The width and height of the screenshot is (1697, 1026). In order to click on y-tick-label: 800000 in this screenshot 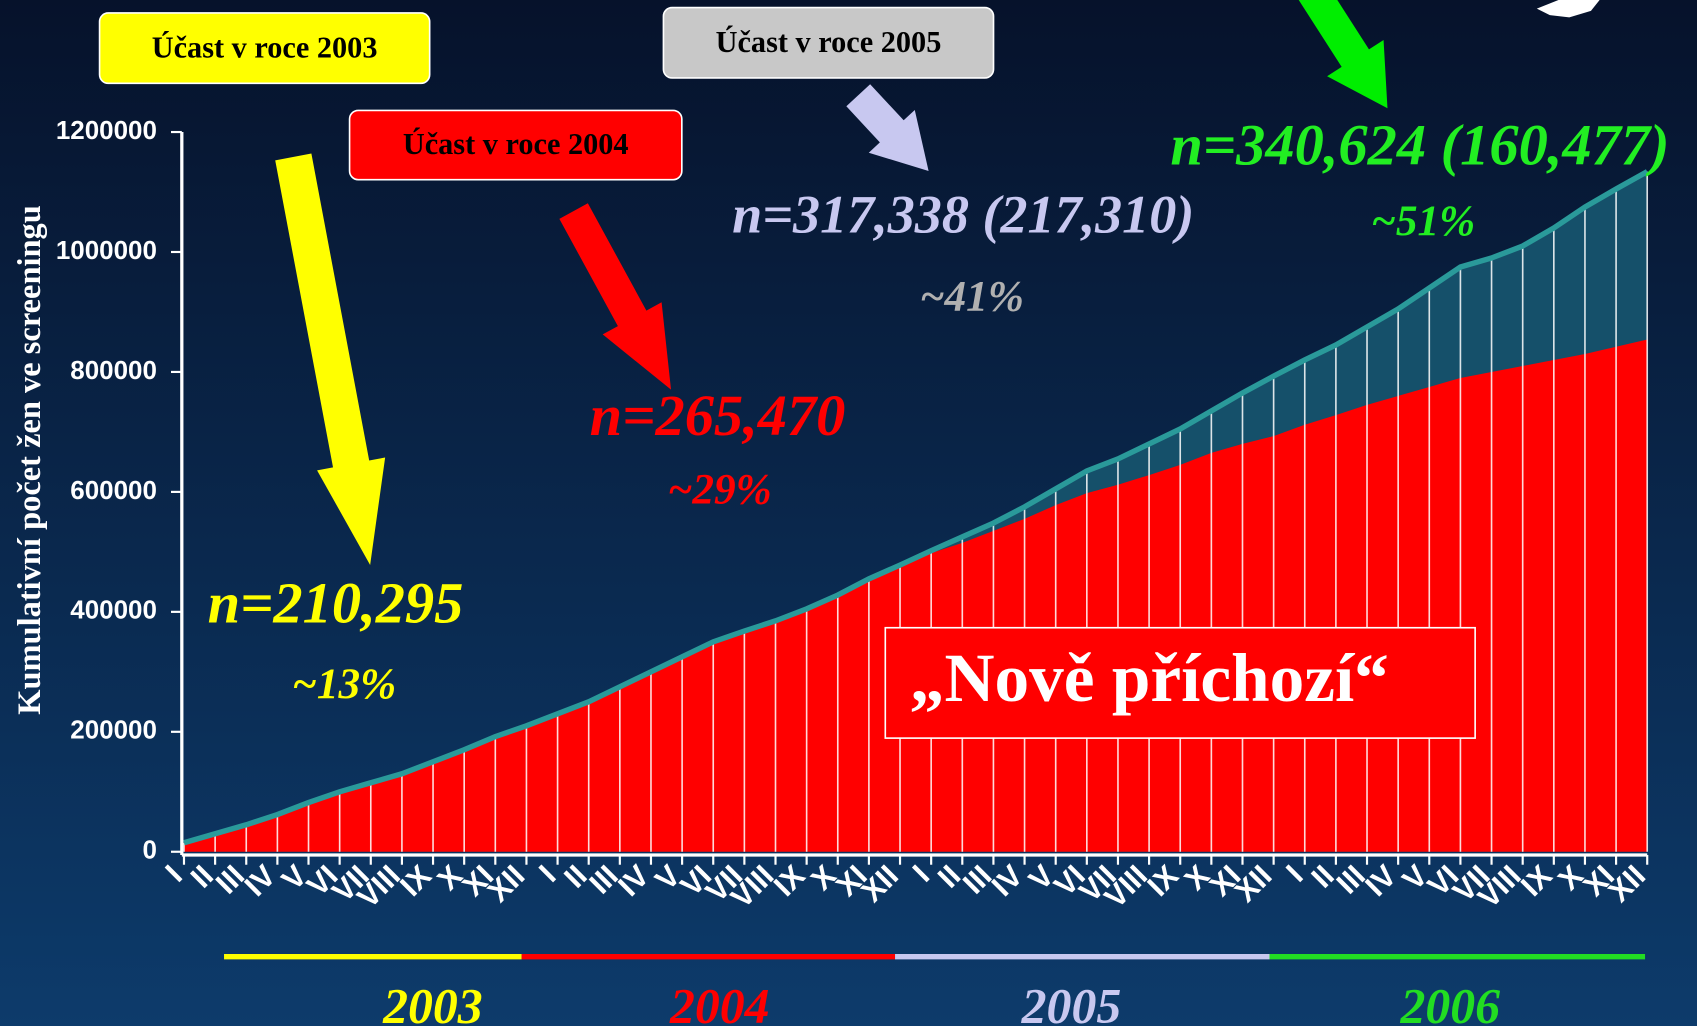, I will do `click(113, 370)`.